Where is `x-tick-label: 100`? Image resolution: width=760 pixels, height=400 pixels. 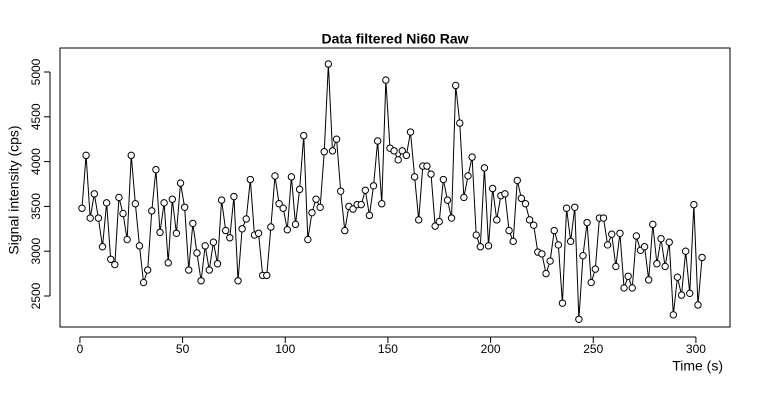 x-tick-label: 100 is located at coordinates (285, 349).